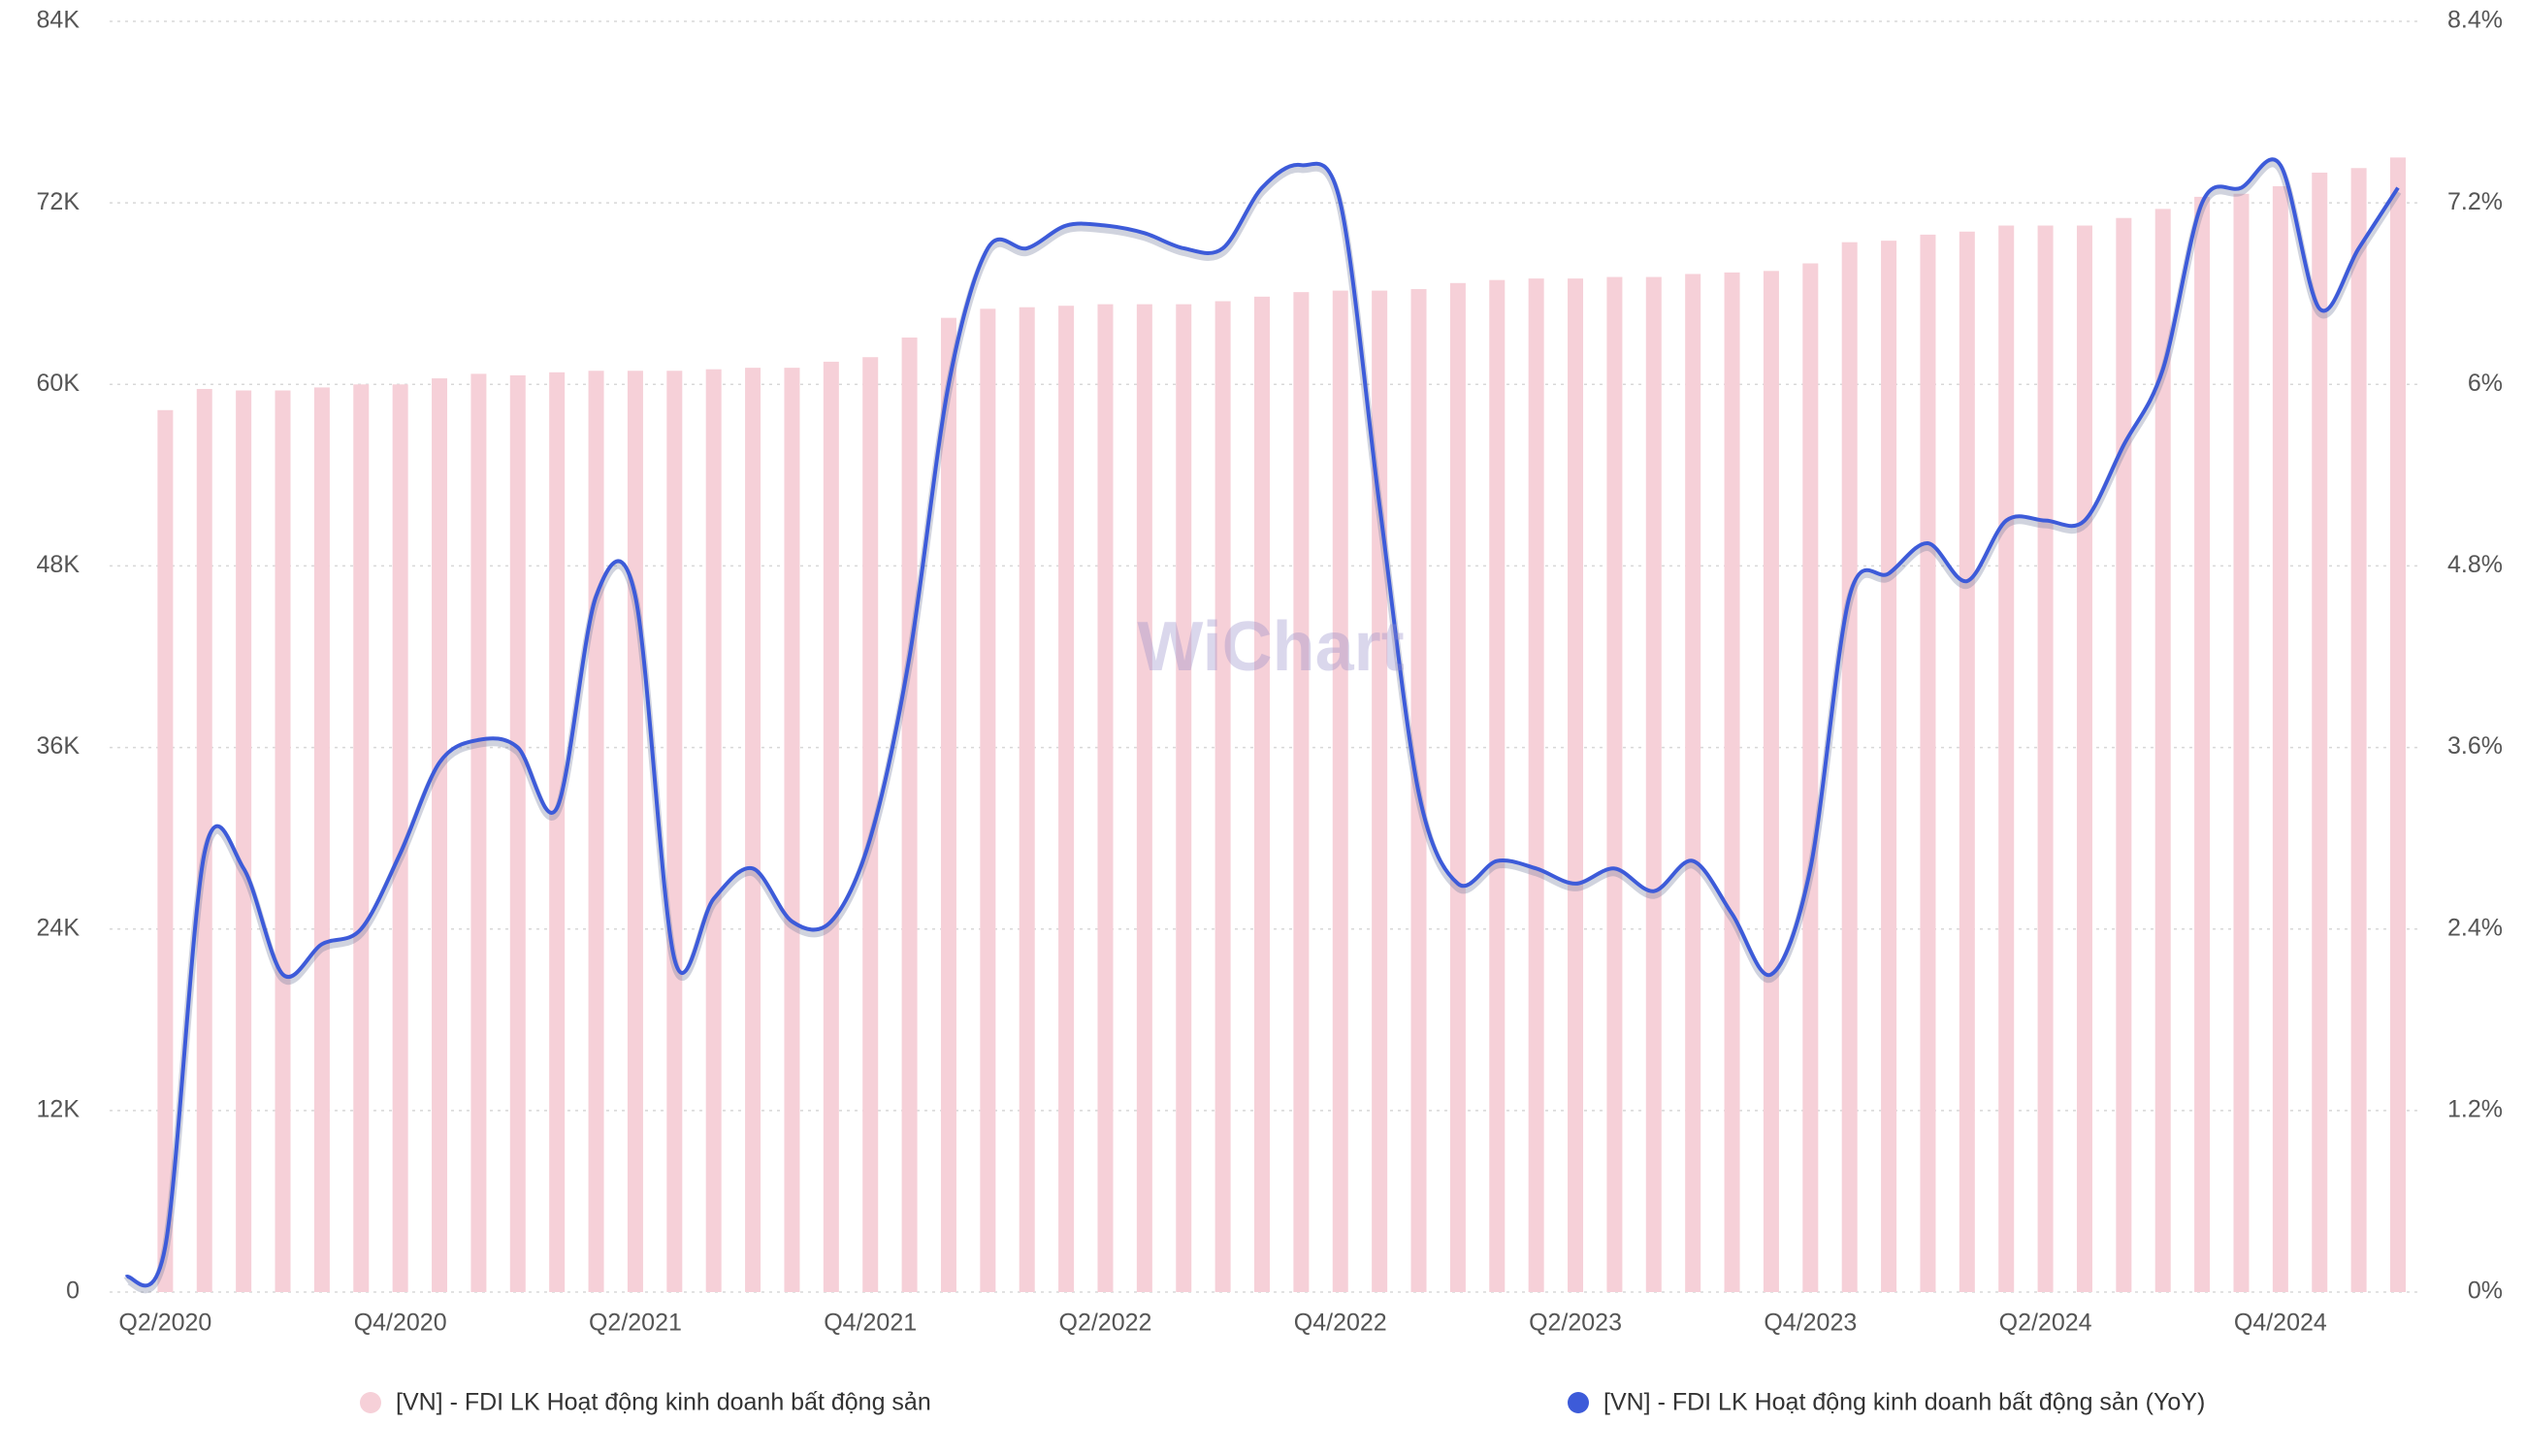 The height and width of the screenshot is (1456, 2526). I want to click on x-tick-label: Q2/2021, so click(635, 1323).